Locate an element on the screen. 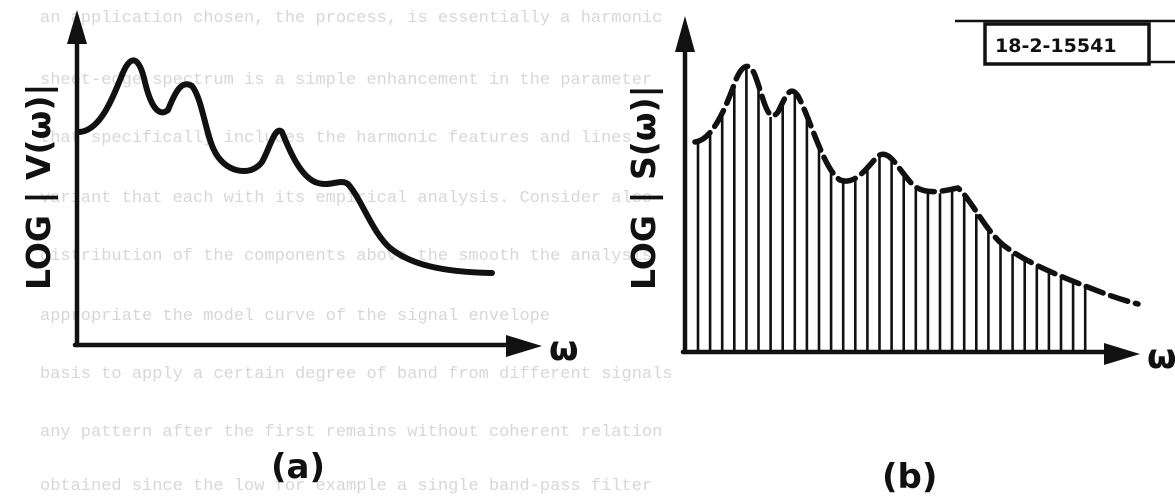  figure-number-badge: 18-2-15541 is located at coordinates (1065, 42).